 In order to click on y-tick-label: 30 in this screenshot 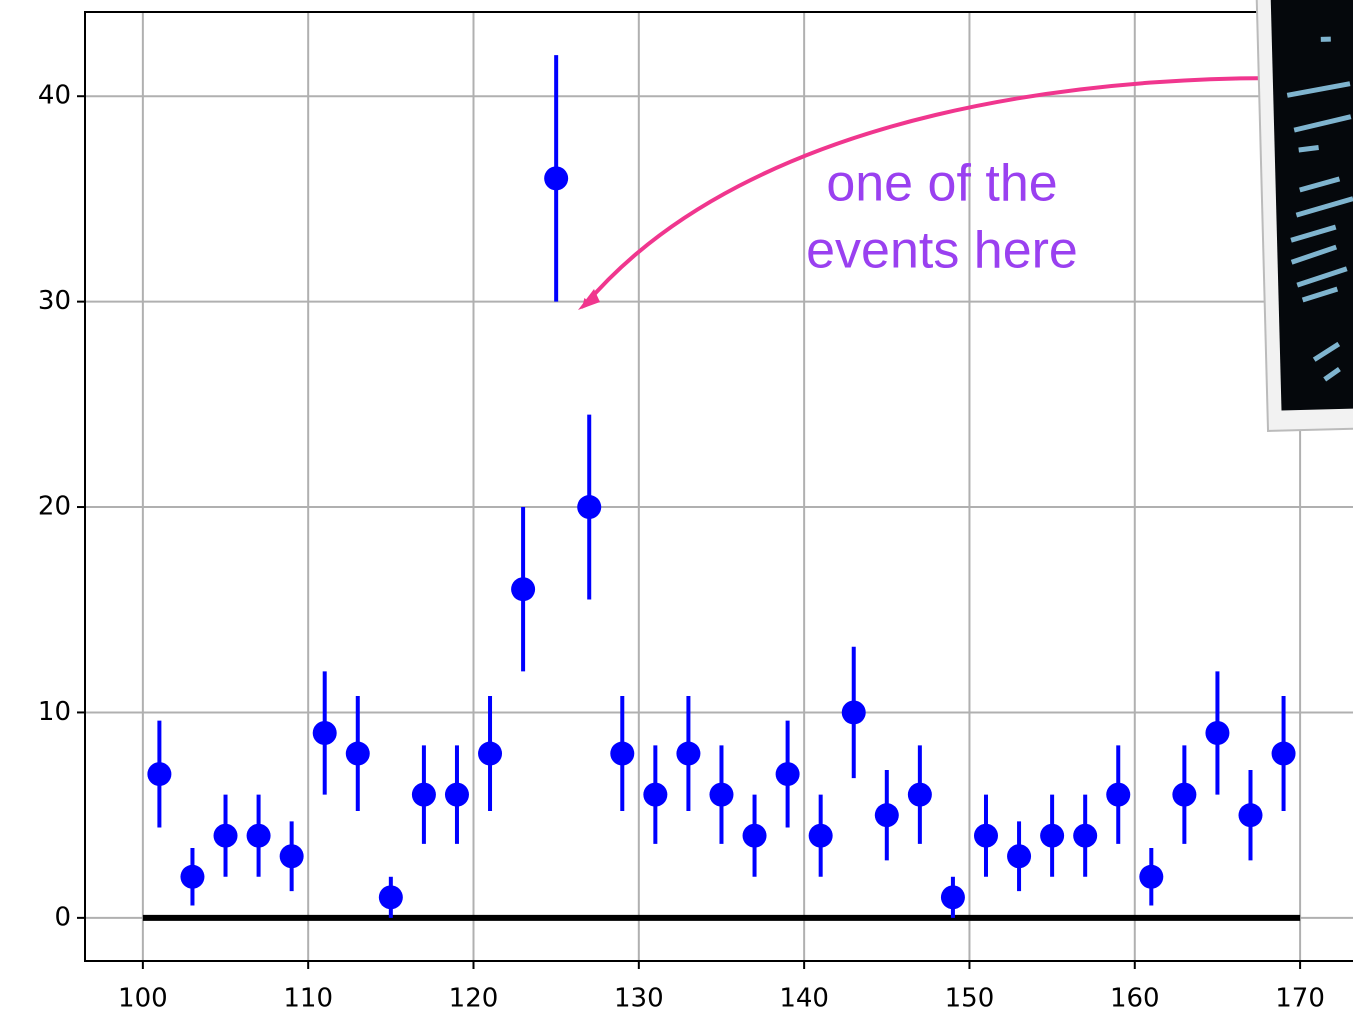, I will do `click(54, 301)`.